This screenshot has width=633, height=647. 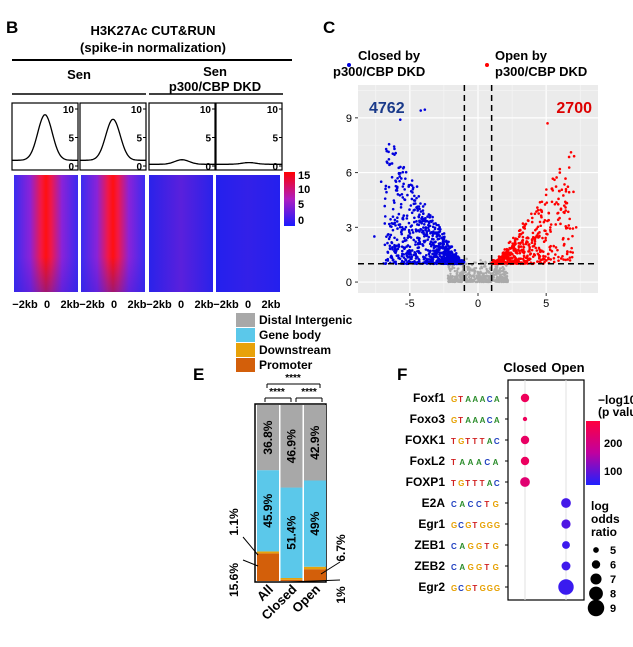 I want to click on profile-ytick-2-10: 10, so click(x=137, y=110).